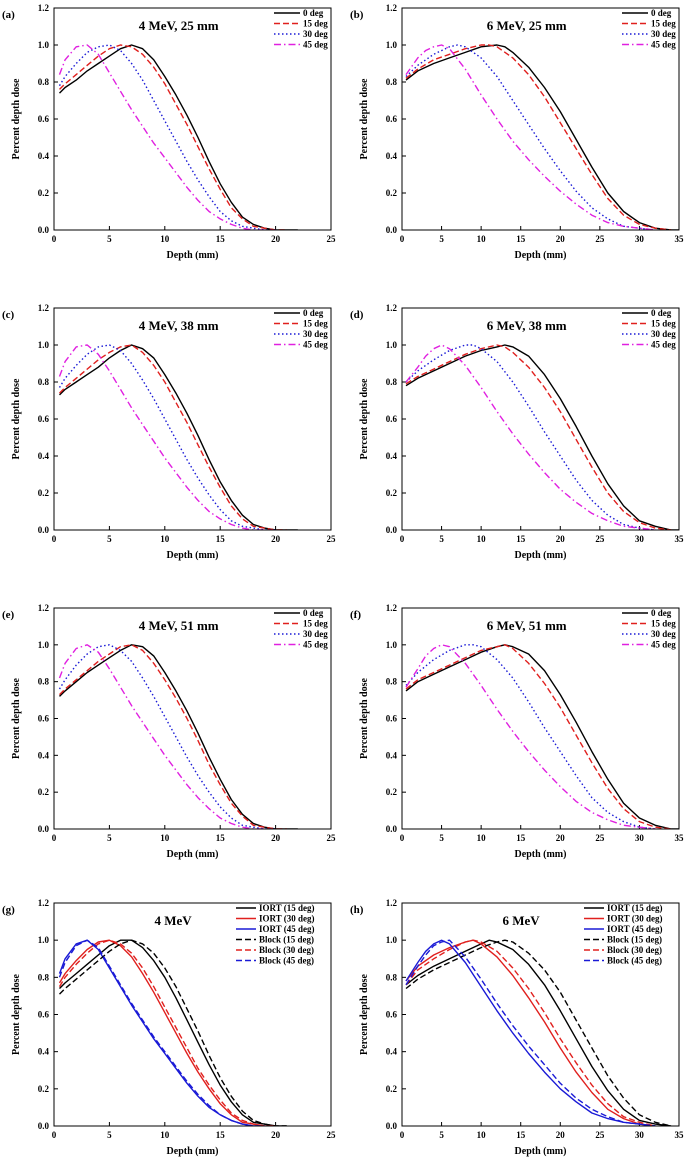 Image resolution: width=685 pixels, height=1164 pixels. What do you see at coordinates (8, 910) in the screenshot?
I see `panel-label: (g)` at bounding box center [8, 910].